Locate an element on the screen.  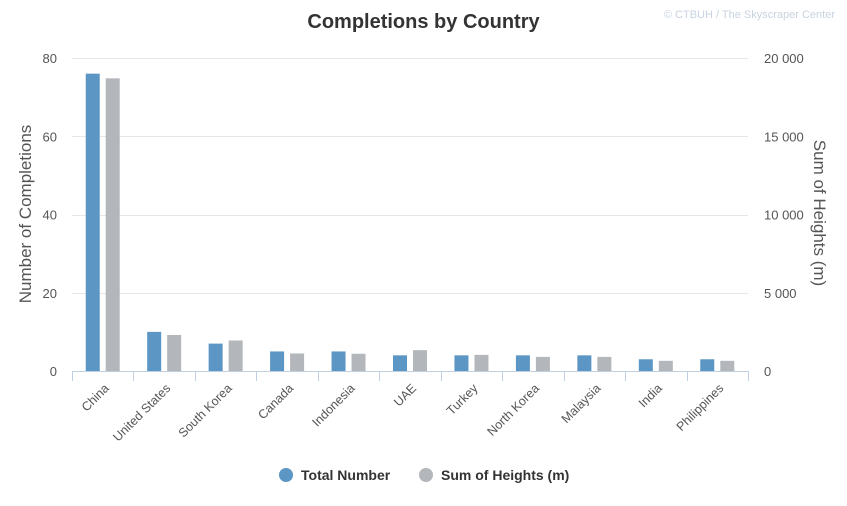
right-tick-label: 10 000 is located at coordinates (784, 215).